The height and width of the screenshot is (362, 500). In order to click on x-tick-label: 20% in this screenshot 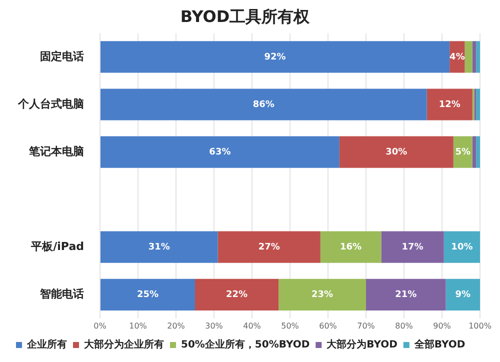, I will do `click(176, 325)`.